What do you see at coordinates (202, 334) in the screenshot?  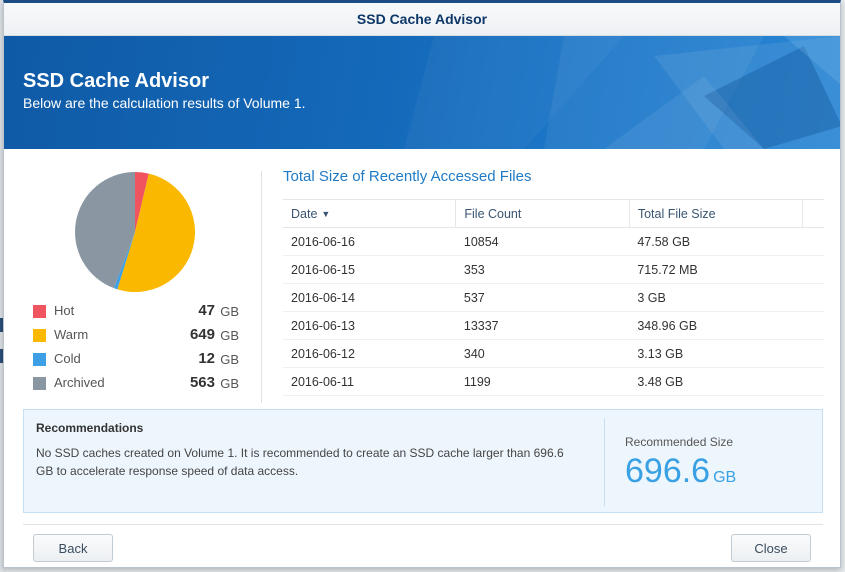 I see `legend-value: 649` at bounding box center [202, 334].